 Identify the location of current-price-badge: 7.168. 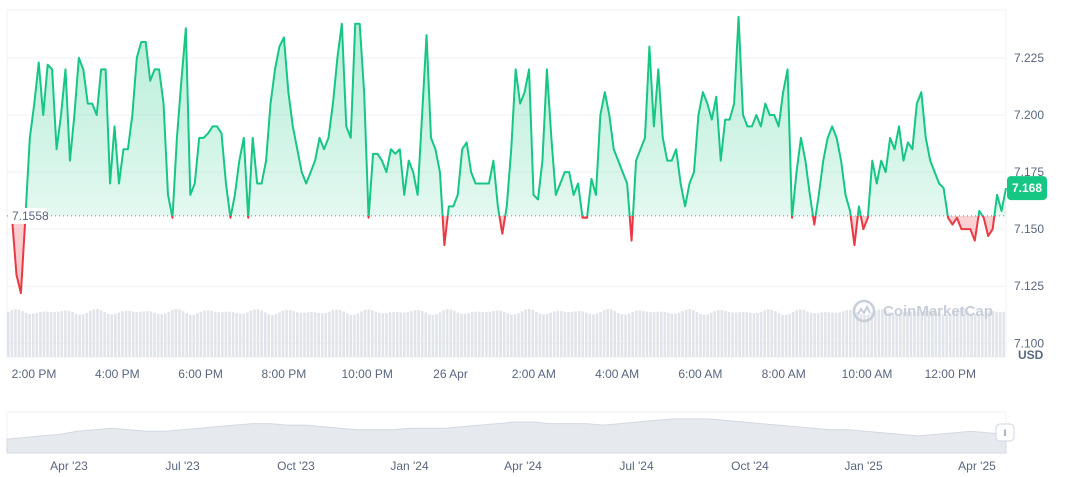
(1027, 188).